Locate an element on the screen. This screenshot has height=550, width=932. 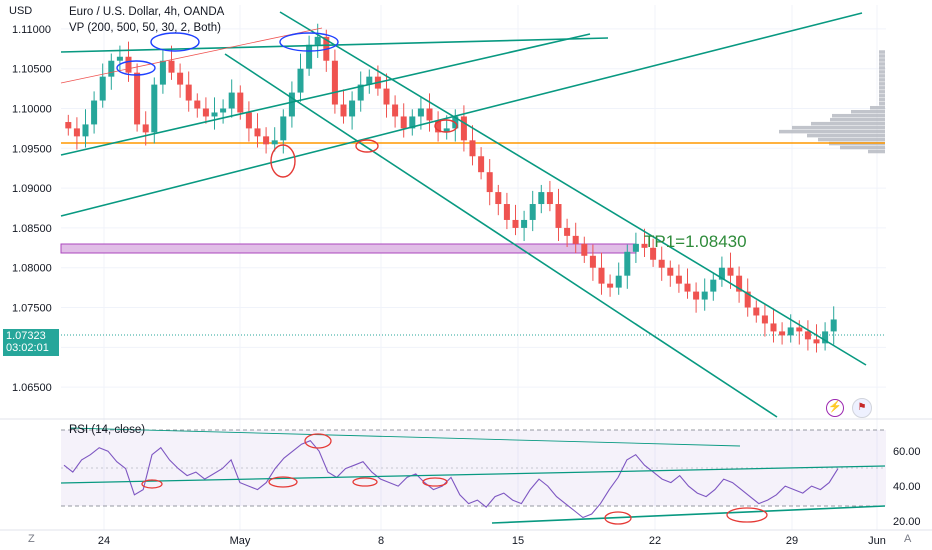
zoom-toggle-button: Z is located at coordinates (31, 539).